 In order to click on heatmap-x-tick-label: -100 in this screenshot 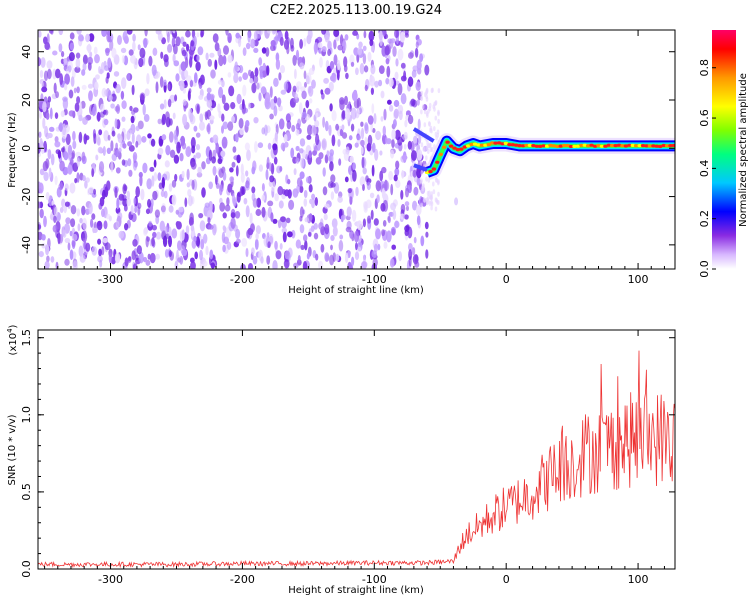, I will do `click(374, 279)`.